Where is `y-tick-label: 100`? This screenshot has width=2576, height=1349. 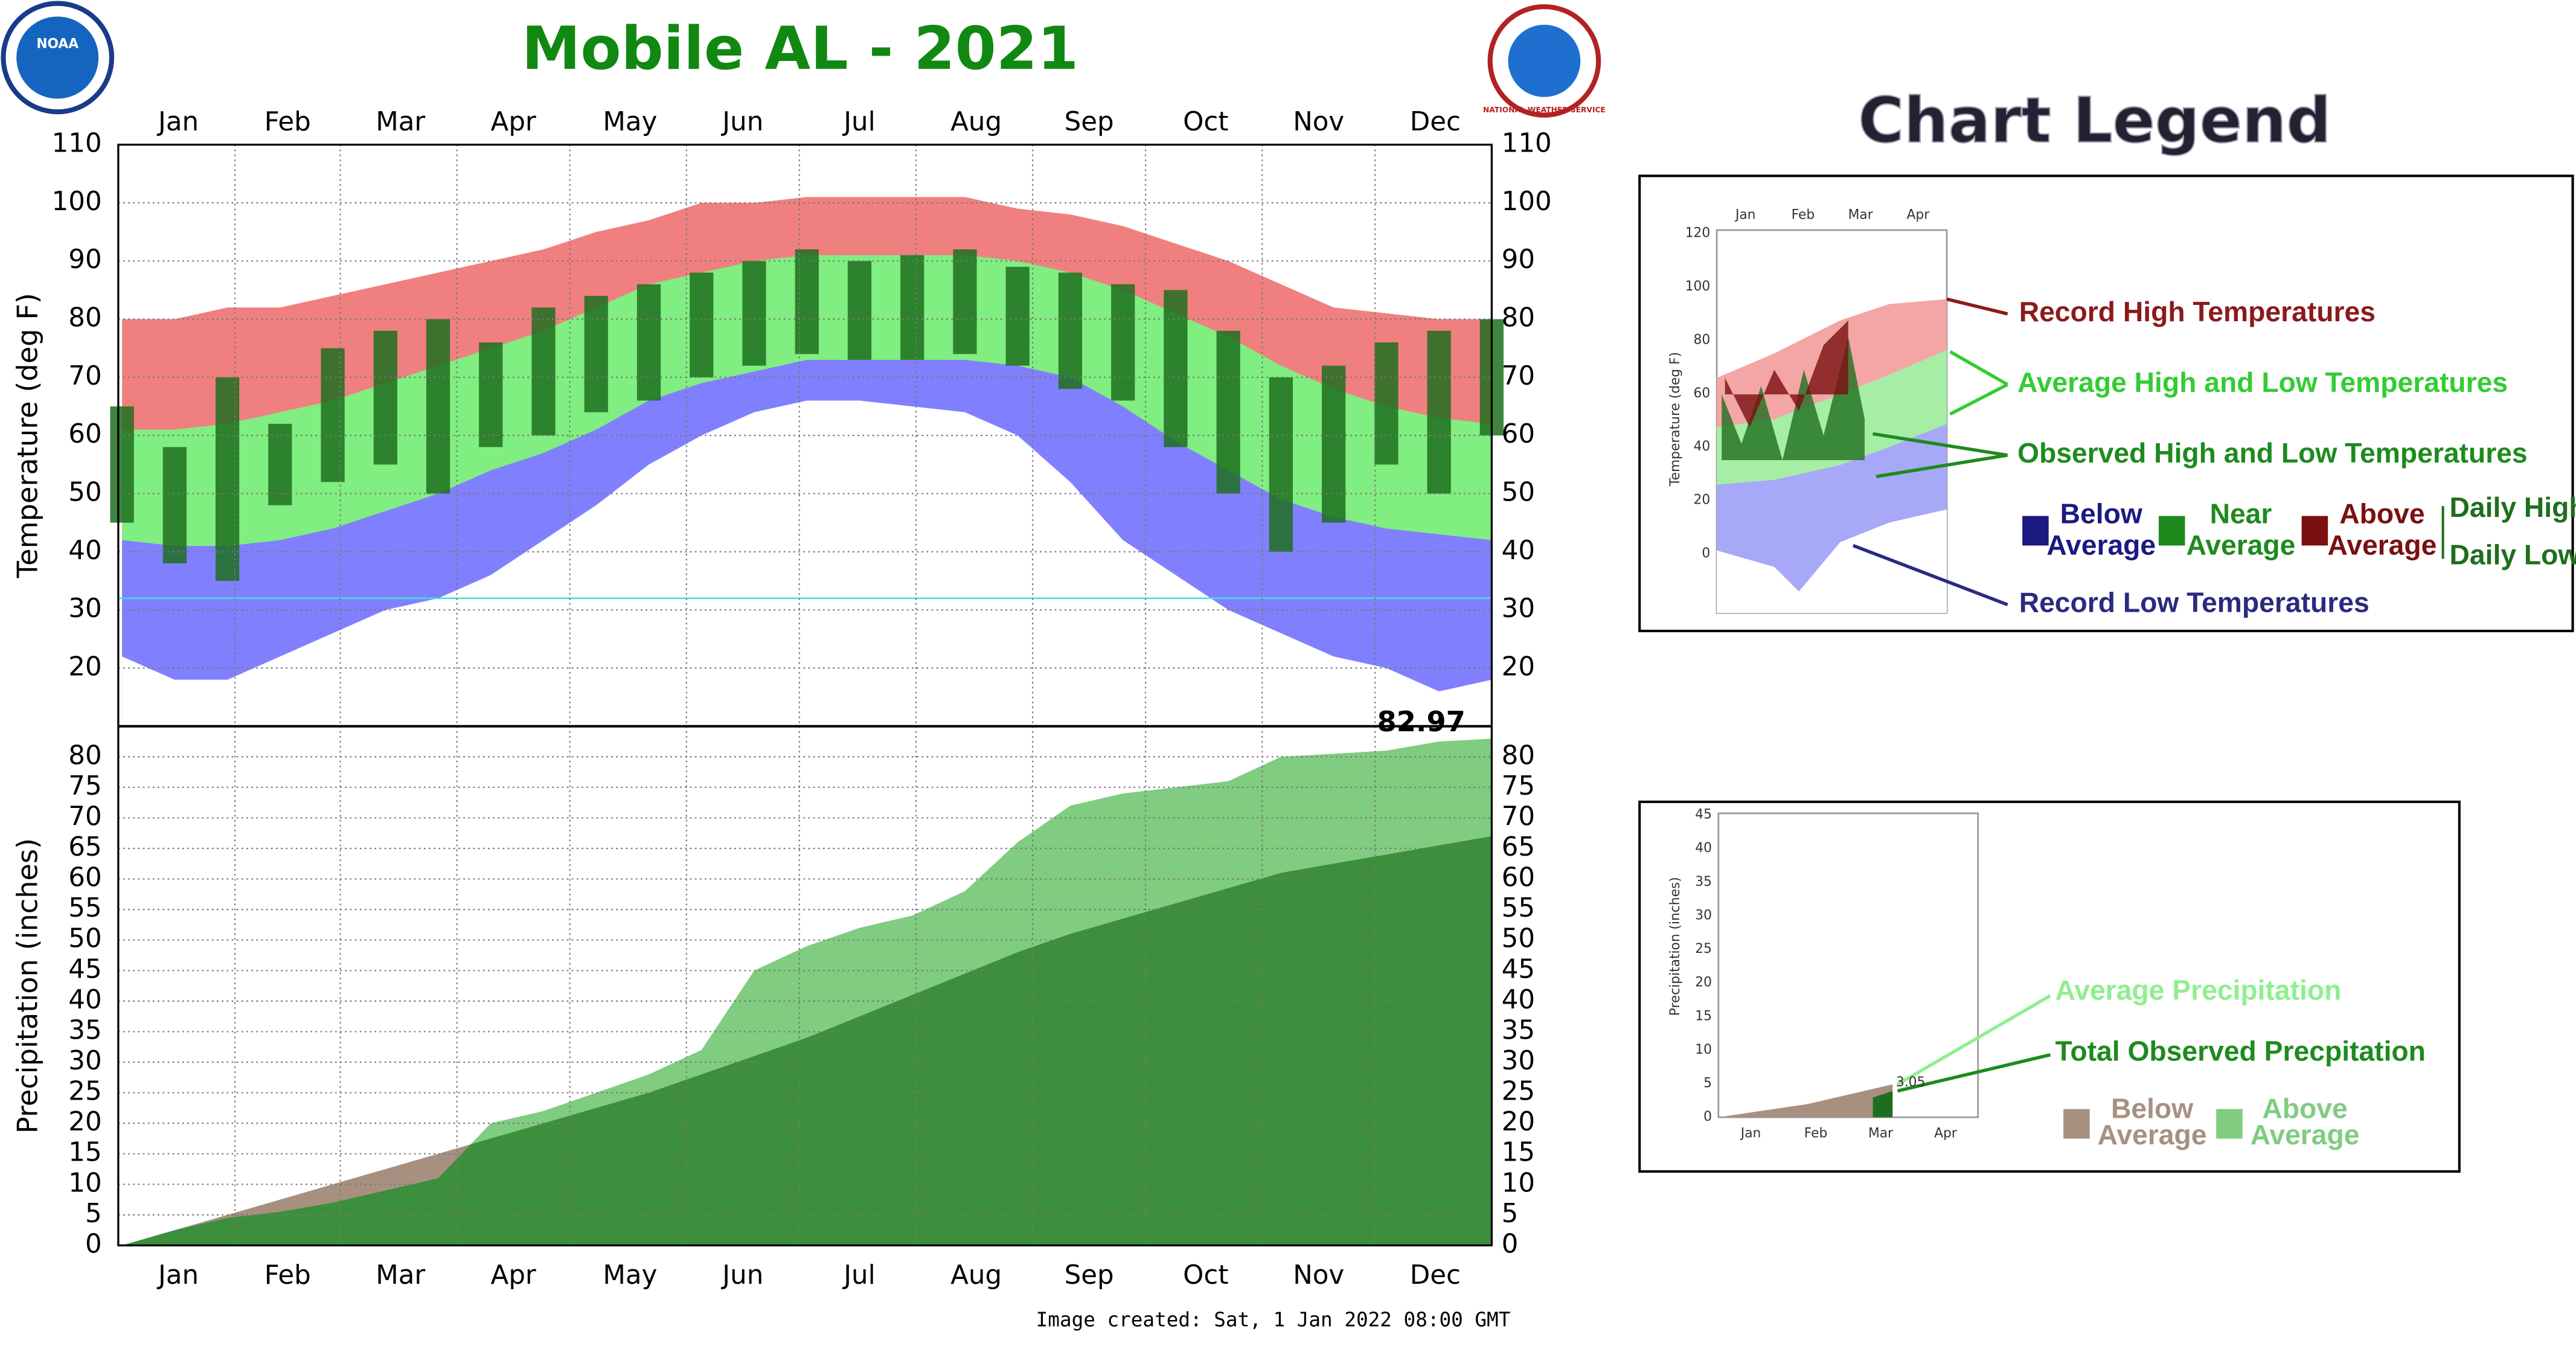
y-tick-label: 100 is located at coordinates (1527, 202).